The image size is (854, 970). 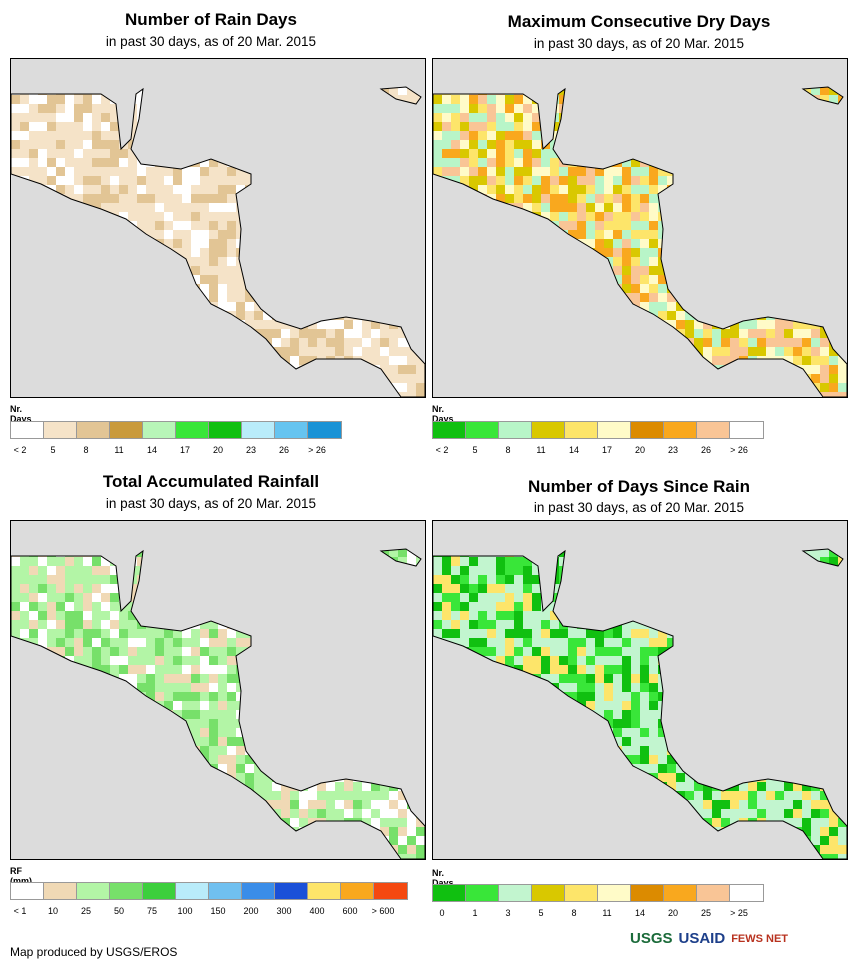 I want to click on panel-title: Number of Days Since Rain, so click(x=638, y=486).